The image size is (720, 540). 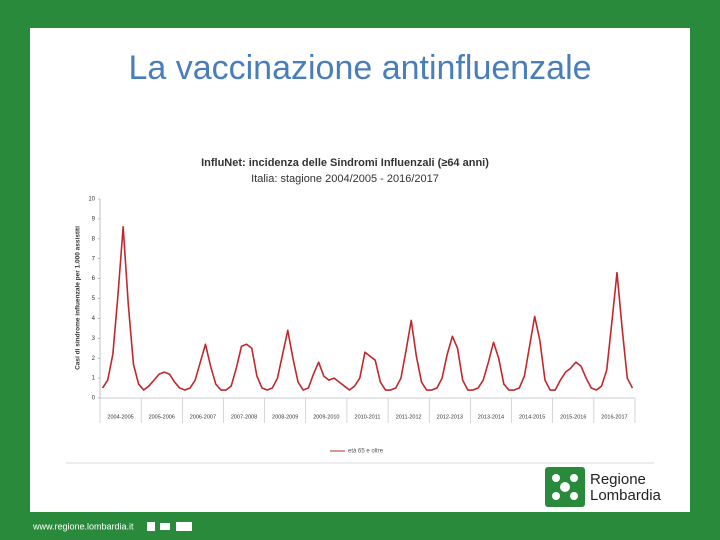 What do you see at coordinates (618, 479) in the screenshot?
I see `logo-text: Regione` at bounding box center [618, 479].